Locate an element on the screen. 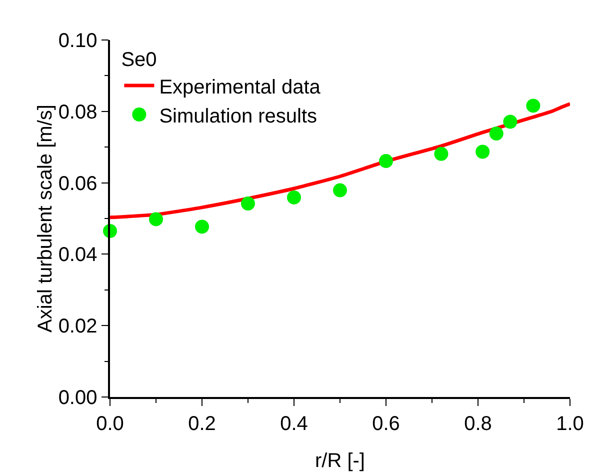  y-tick-label: 0.08 is located at coordinates (78, 112).